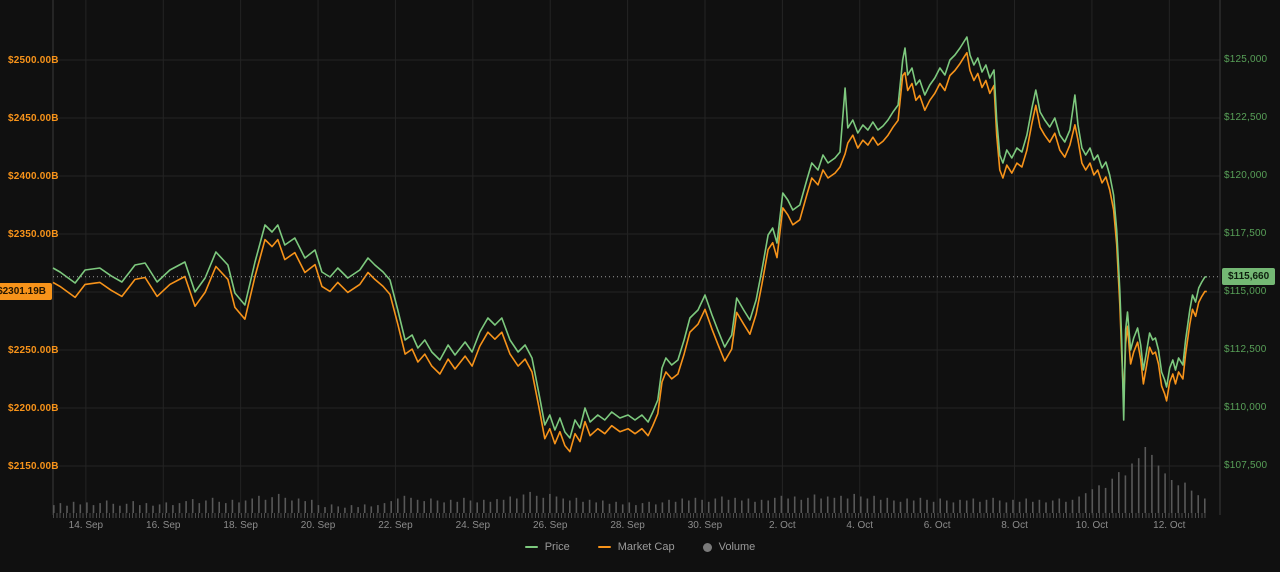  I want to click on price-tick-label: $122,500, so click(1246, 117).